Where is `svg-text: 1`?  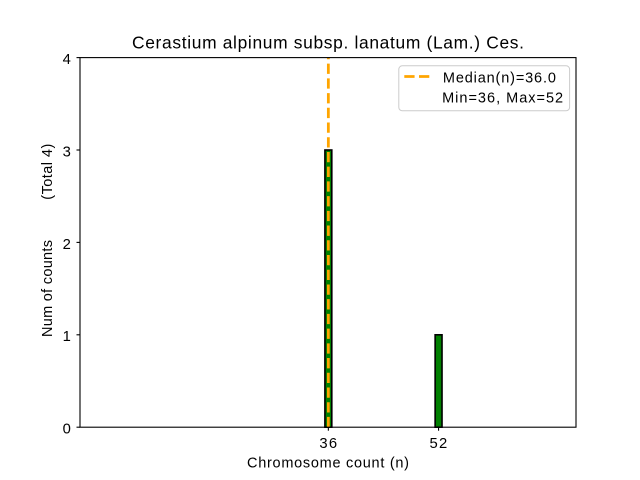
svg-text: 1 is located at coordinates (67, 337).